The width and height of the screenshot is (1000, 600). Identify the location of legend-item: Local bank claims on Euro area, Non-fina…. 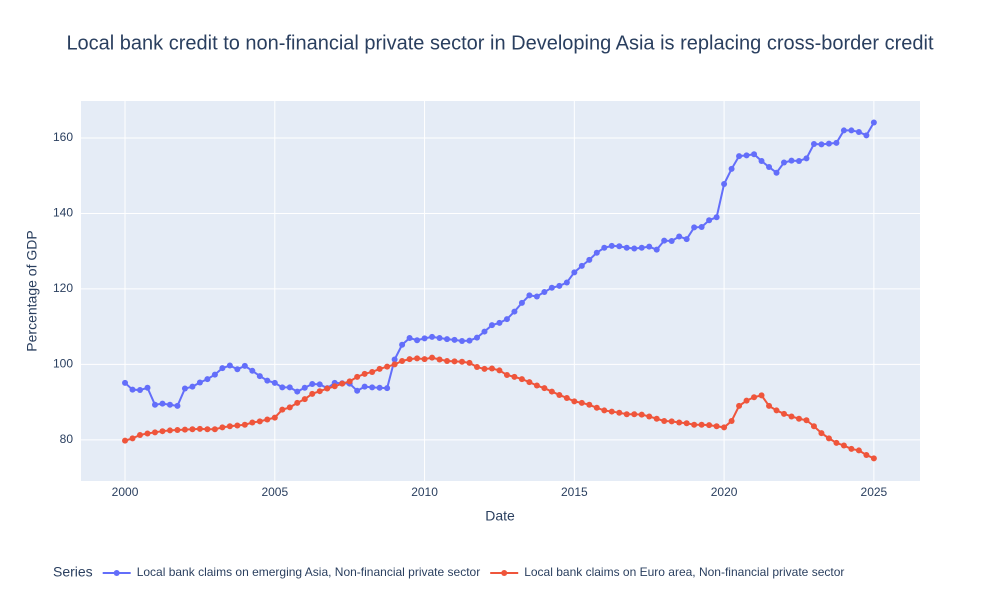
(667, 572).